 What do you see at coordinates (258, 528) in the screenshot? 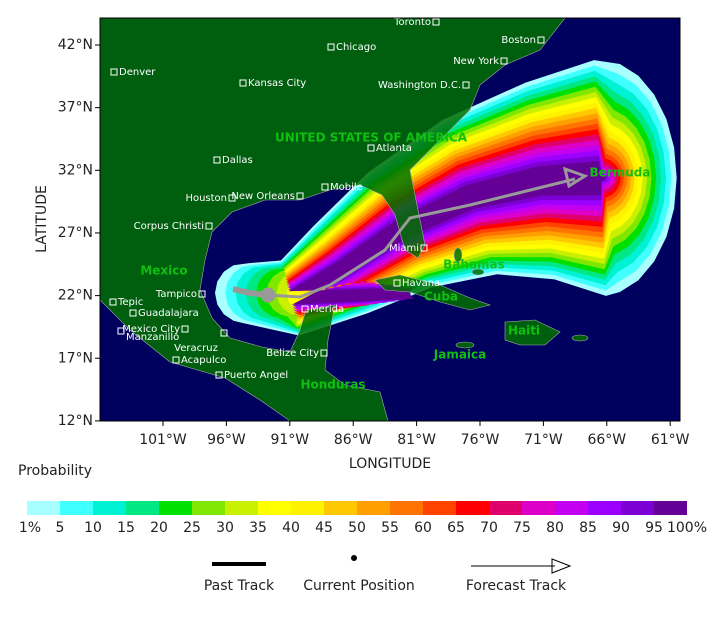
I see `legend-label: 35` at bounding box center [258, 528].